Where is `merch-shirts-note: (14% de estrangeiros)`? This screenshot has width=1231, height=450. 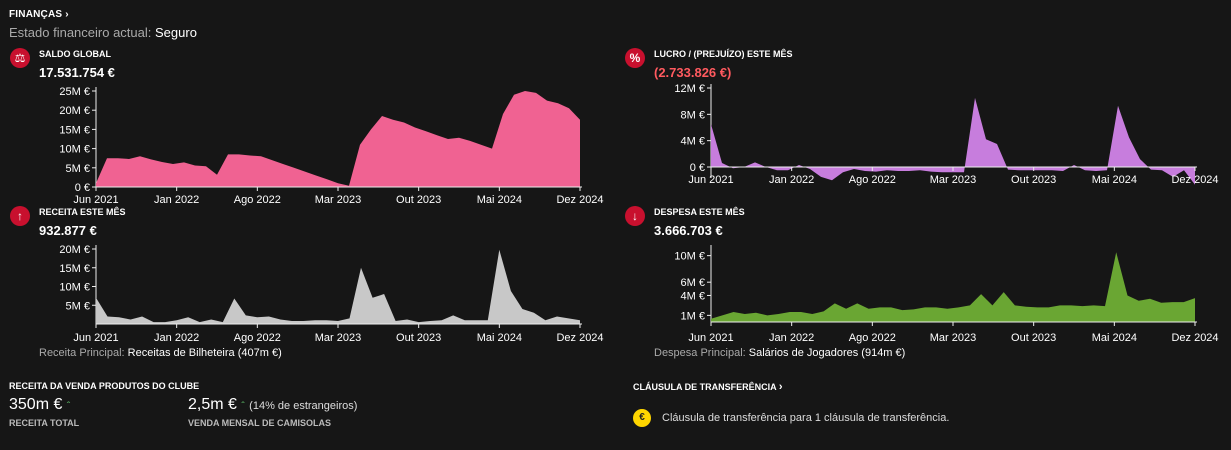 merch-shirts-note: (14% de estrangeiros) is located at coordinates (303, 406).